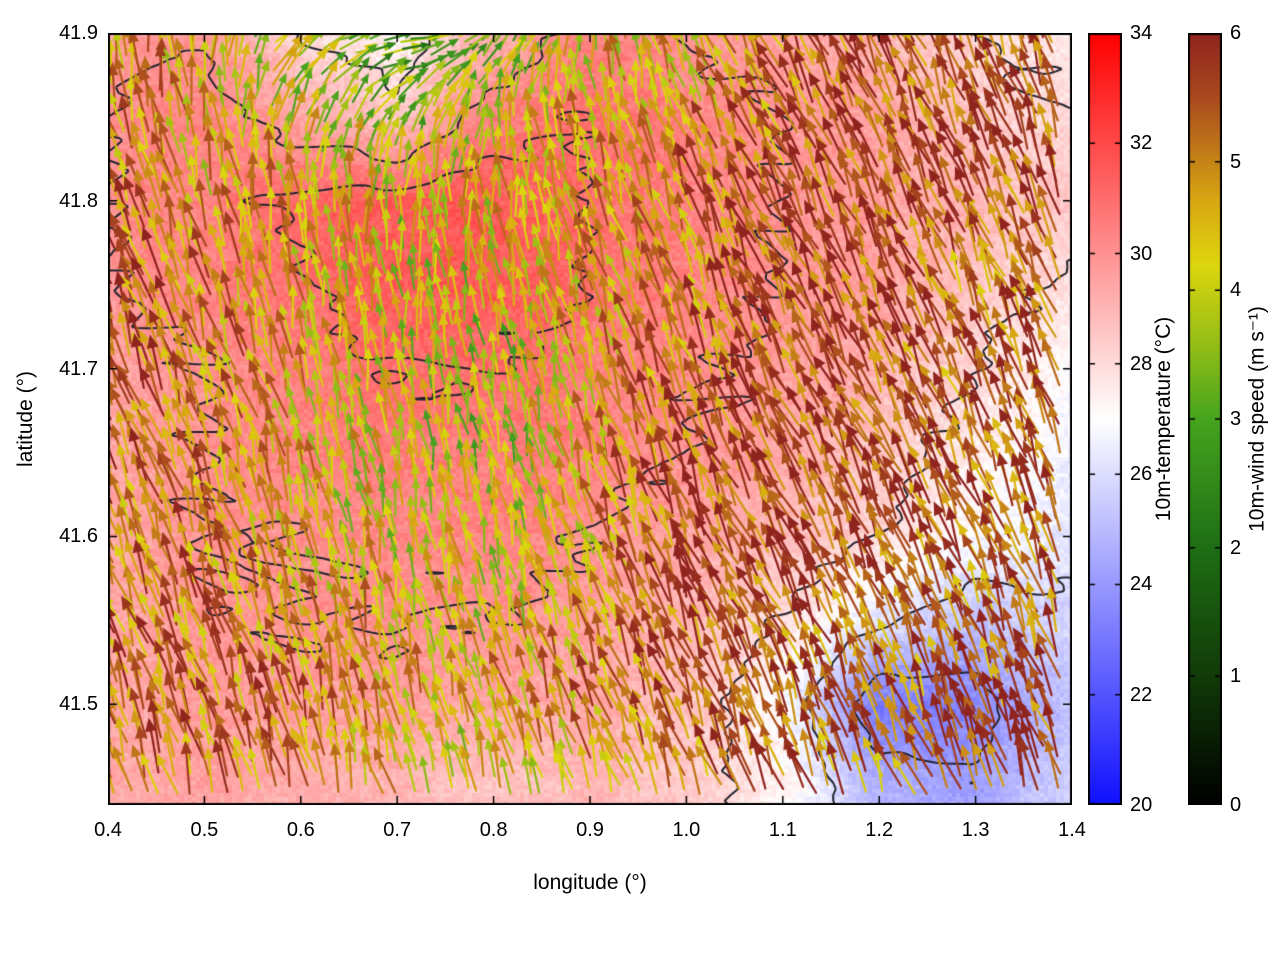  I want to click on y-axis-label: latitude (°), so click(25, 419).